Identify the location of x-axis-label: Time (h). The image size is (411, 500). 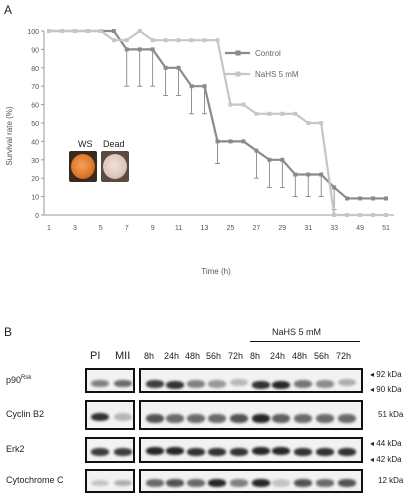
(216, 271).